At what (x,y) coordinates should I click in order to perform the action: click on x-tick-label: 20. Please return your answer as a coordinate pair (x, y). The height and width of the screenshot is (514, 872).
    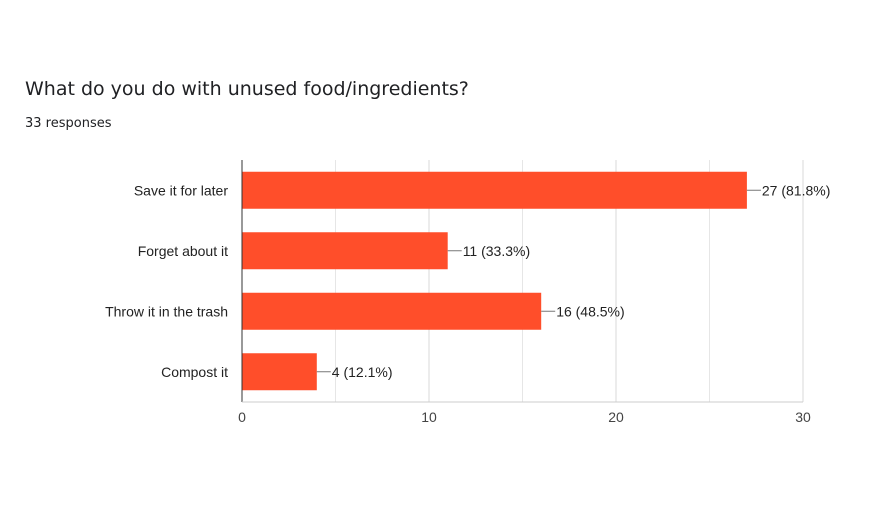
    Looking at the image, I should click on (616, 417).